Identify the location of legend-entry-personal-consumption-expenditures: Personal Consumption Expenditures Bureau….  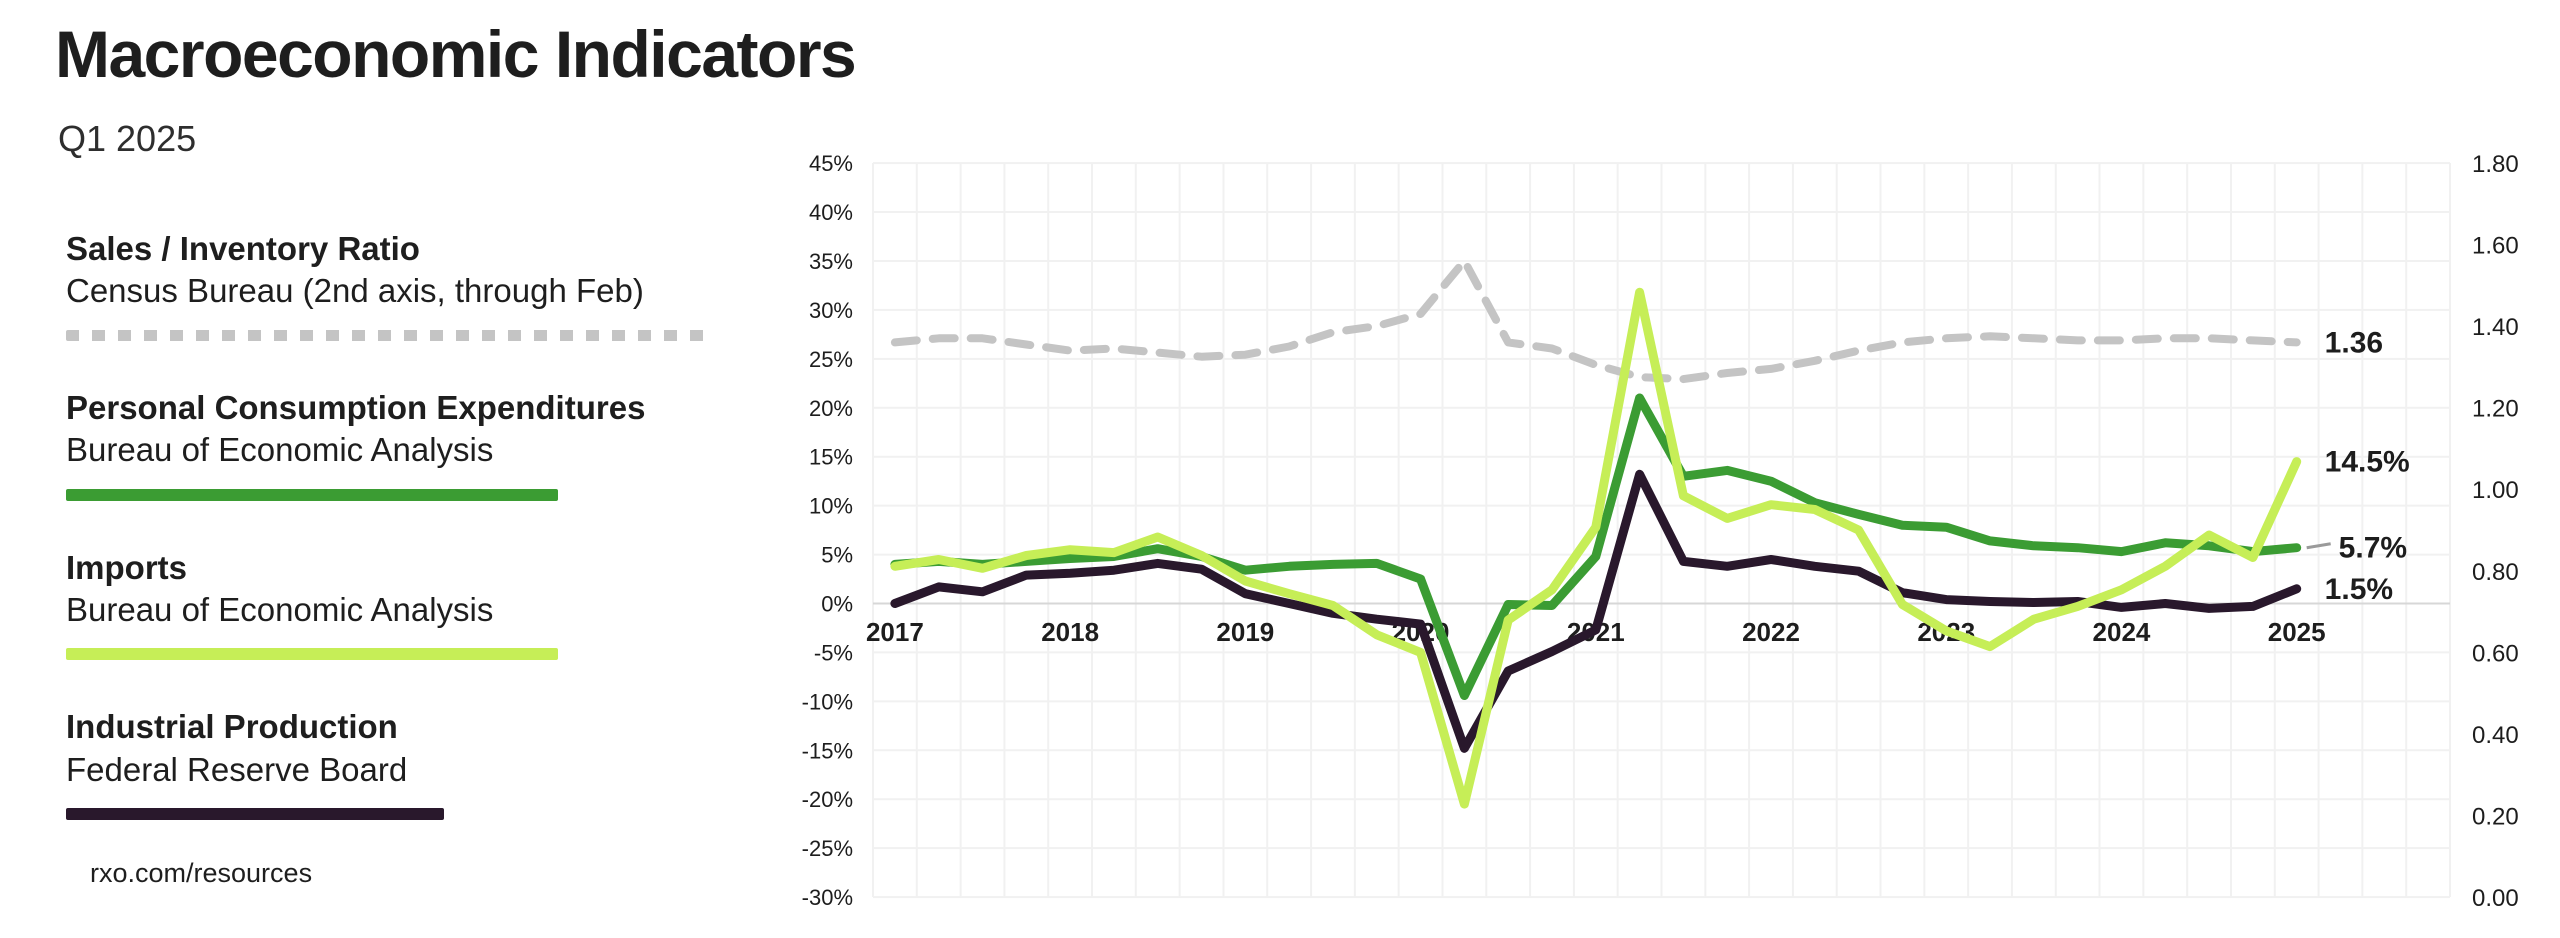
(436, 444).